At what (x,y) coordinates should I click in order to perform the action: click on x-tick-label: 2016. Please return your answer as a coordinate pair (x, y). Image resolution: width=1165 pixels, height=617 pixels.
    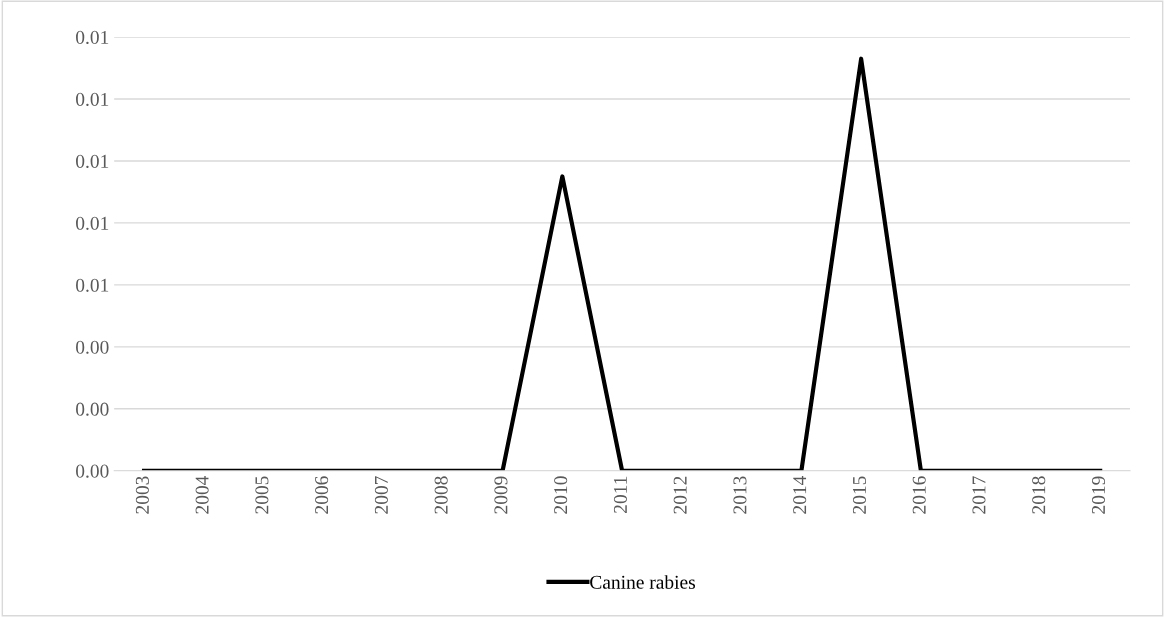
    Looking at the image, I should click on (919, 495).